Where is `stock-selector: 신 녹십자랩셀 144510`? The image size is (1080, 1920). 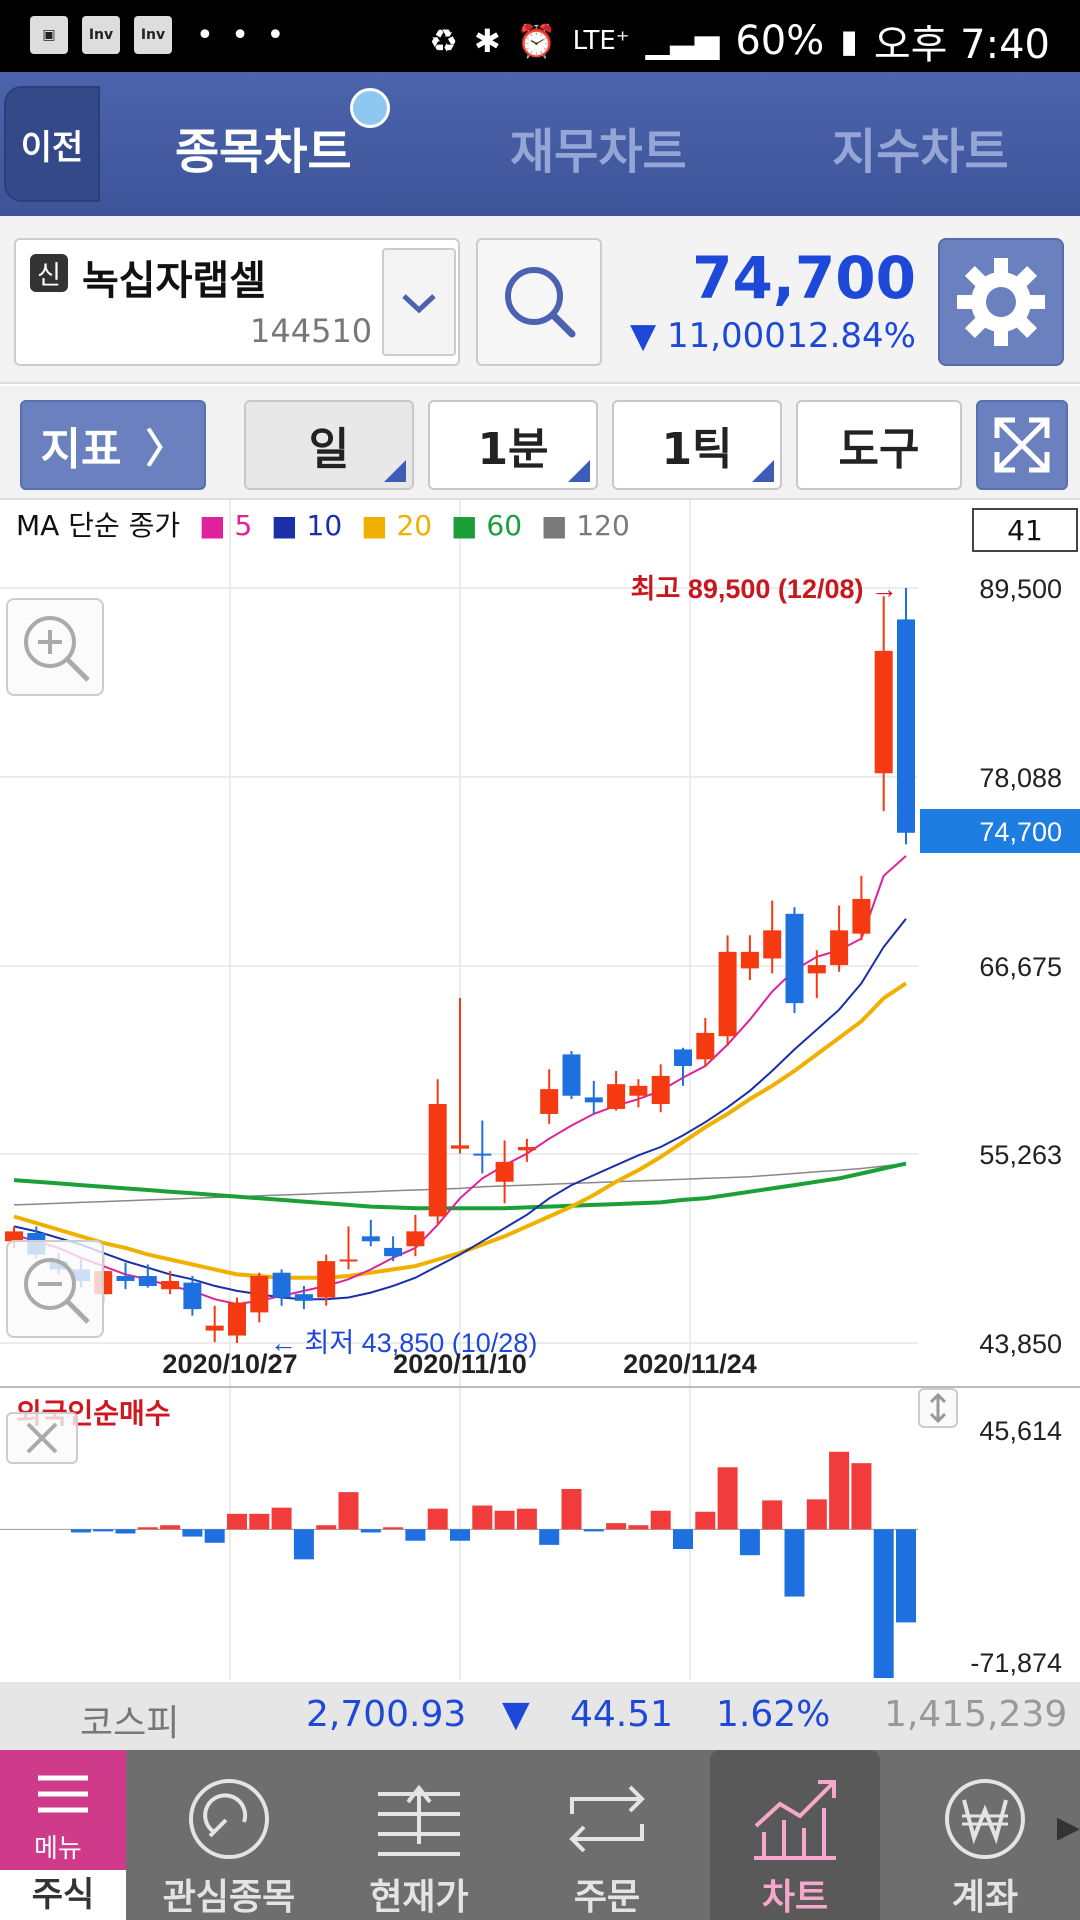 stock-selector: 신 녹십자랩셀 144510 is located at coordinates (237, 302).